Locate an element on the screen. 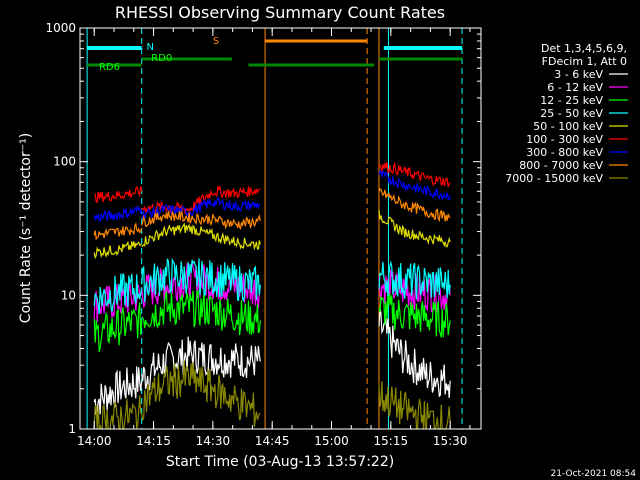 The width and height of the screenshot is (640, 480). y-tick-label-2: 100 is located at coordinates (64, 162).